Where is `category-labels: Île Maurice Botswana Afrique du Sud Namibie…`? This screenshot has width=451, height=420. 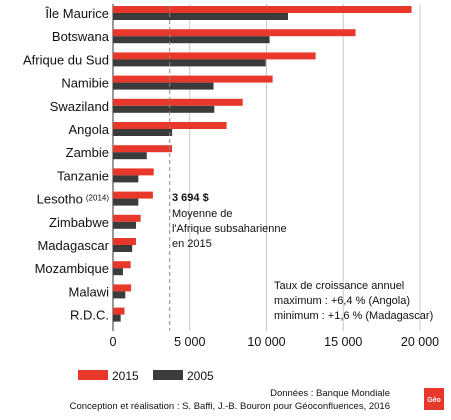 category-labels: Île Maurice Botswana Afrique du Sud Namibie… is located at coordinates (66, 164).